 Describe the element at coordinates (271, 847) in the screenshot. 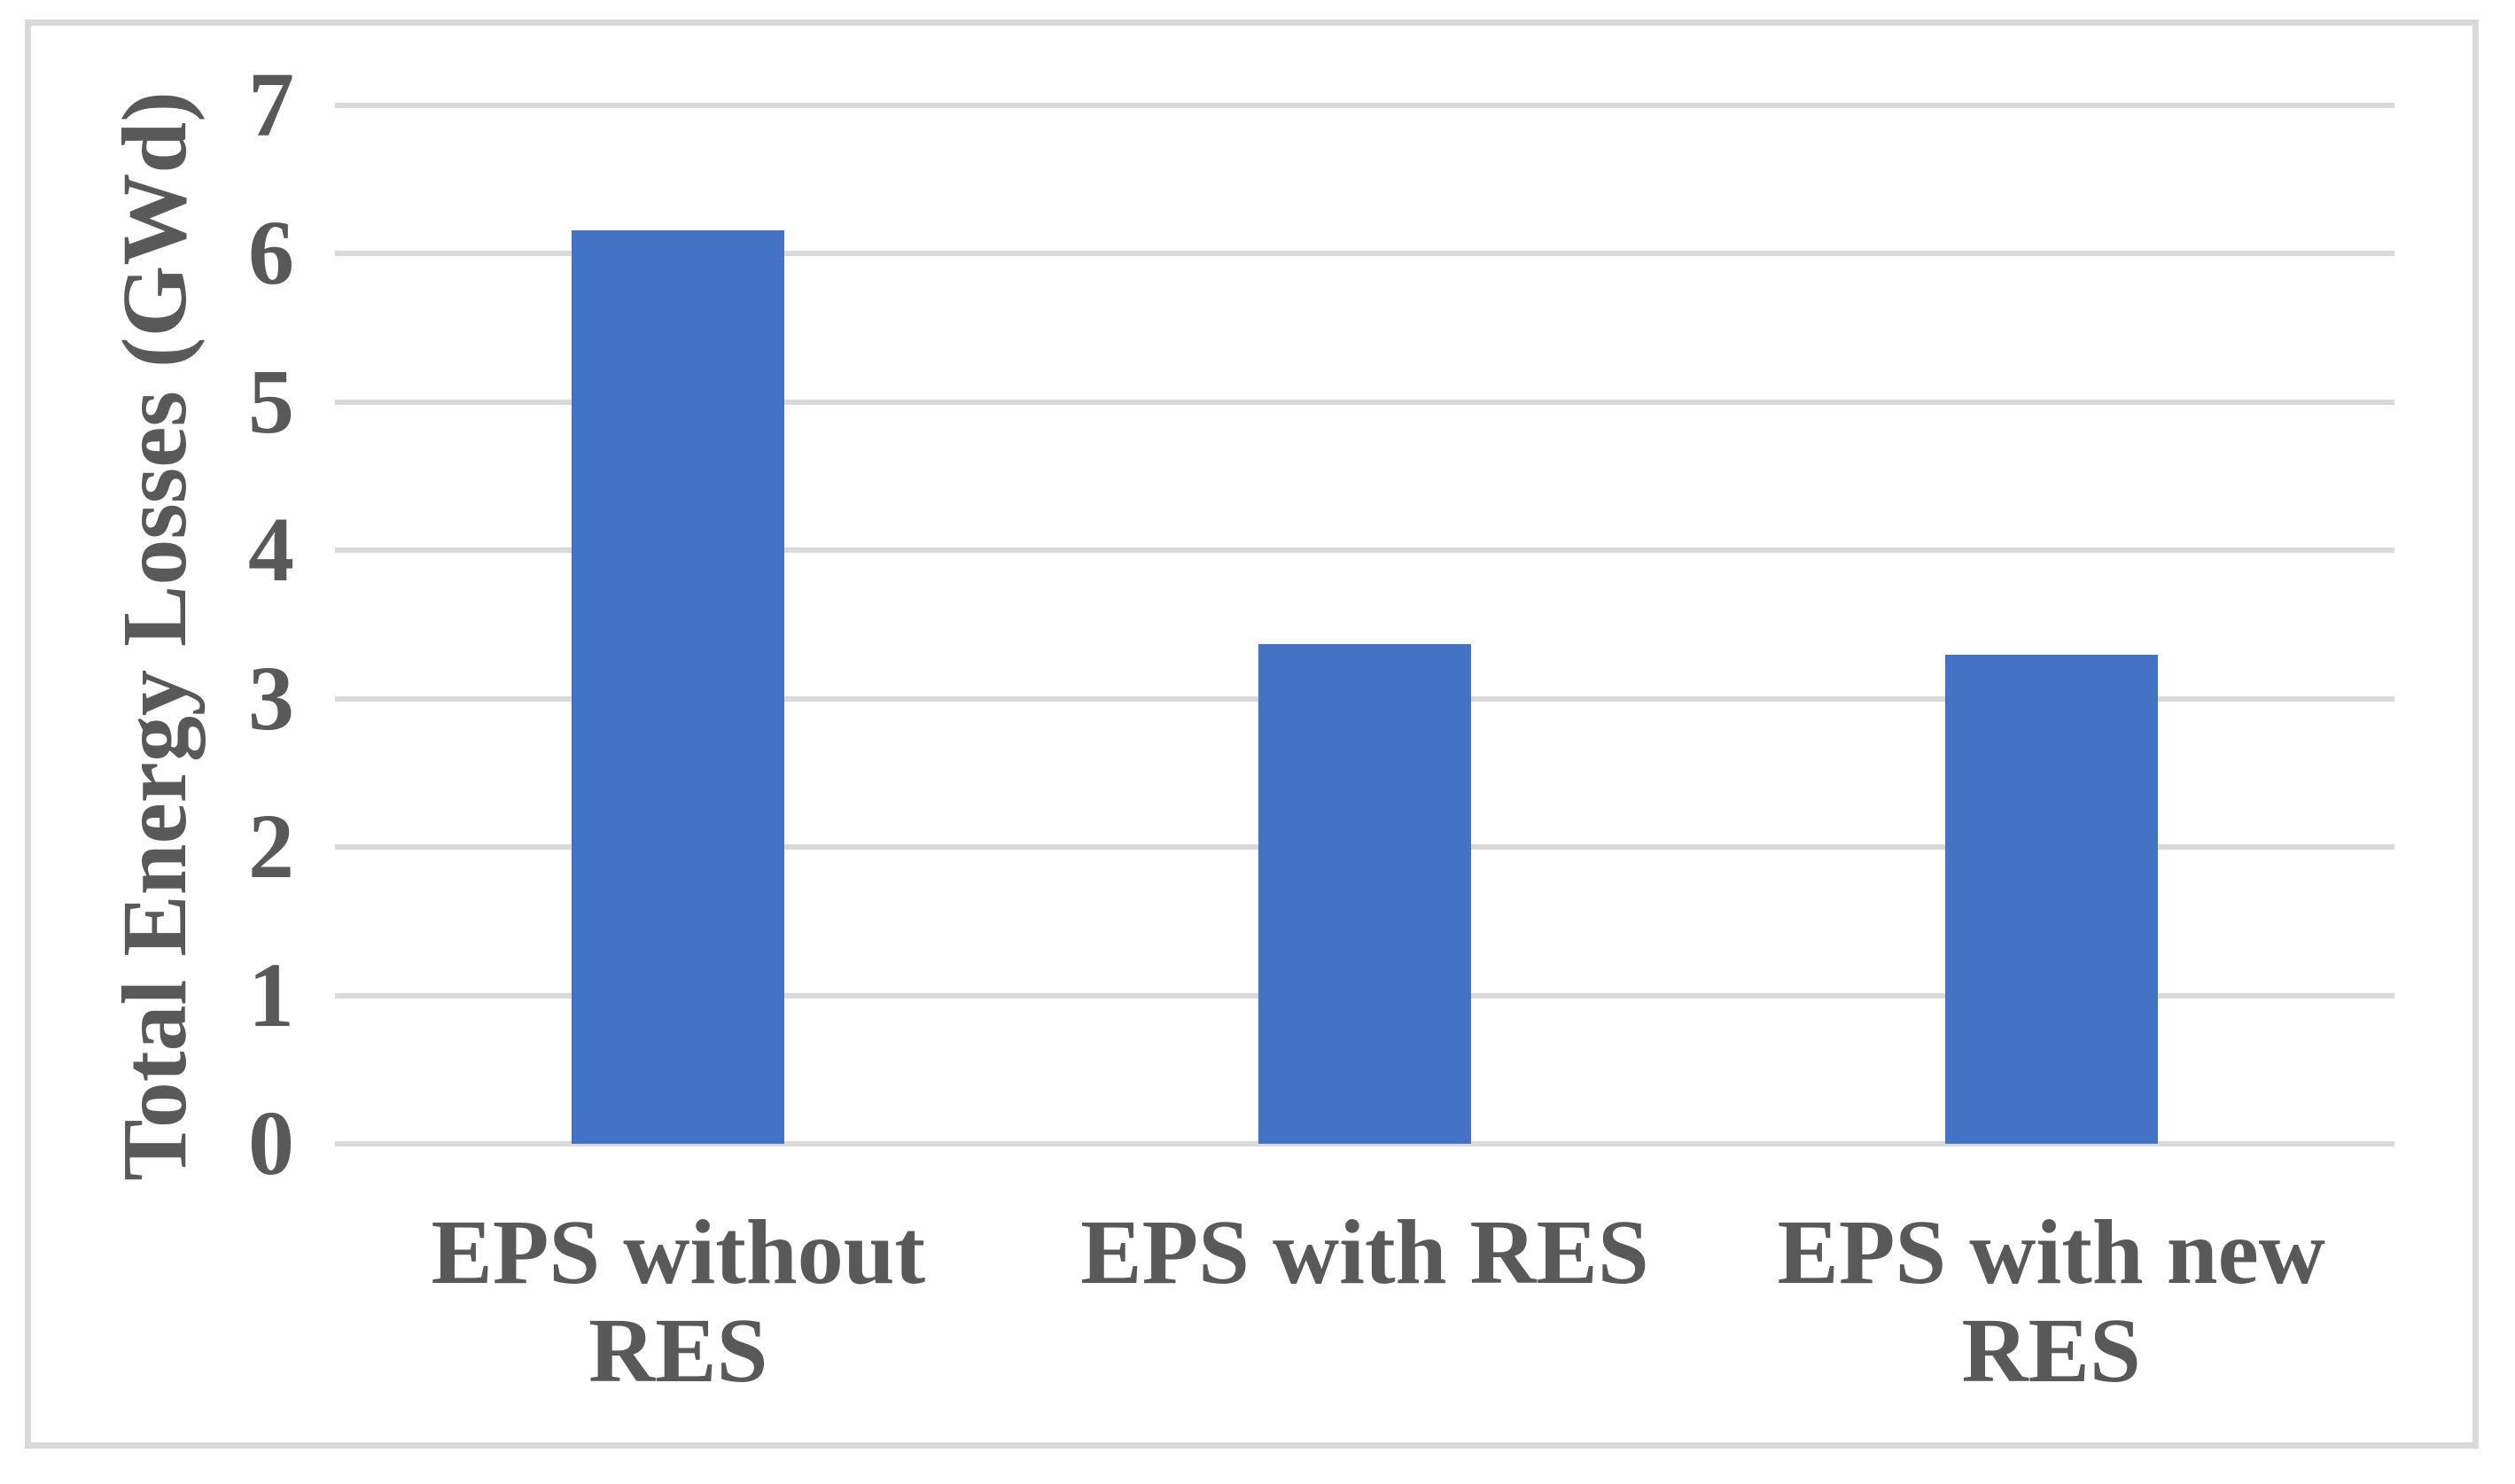

I see `y-tick-label-2: 2` at that location.